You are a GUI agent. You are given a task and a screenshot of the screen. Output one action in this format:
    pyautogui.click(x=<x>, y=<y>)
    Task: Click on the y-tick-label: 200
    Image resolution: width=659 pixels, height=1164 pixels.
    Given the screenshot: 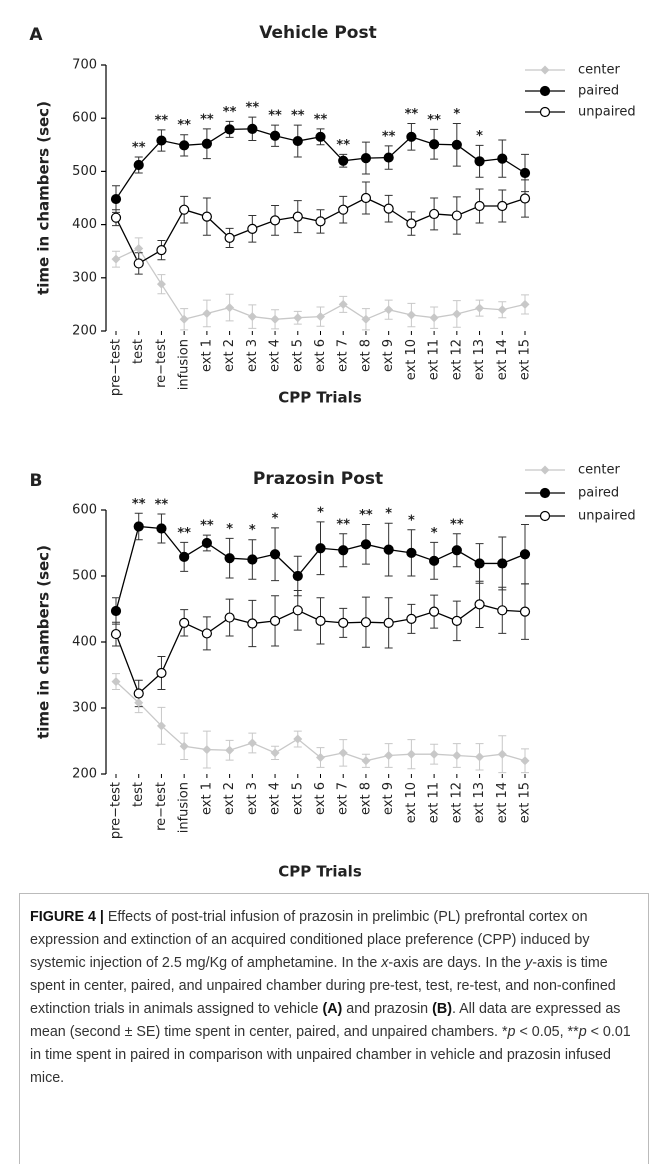 What is the action you would take?
    pyautogui.click(x=84, y=331)
    